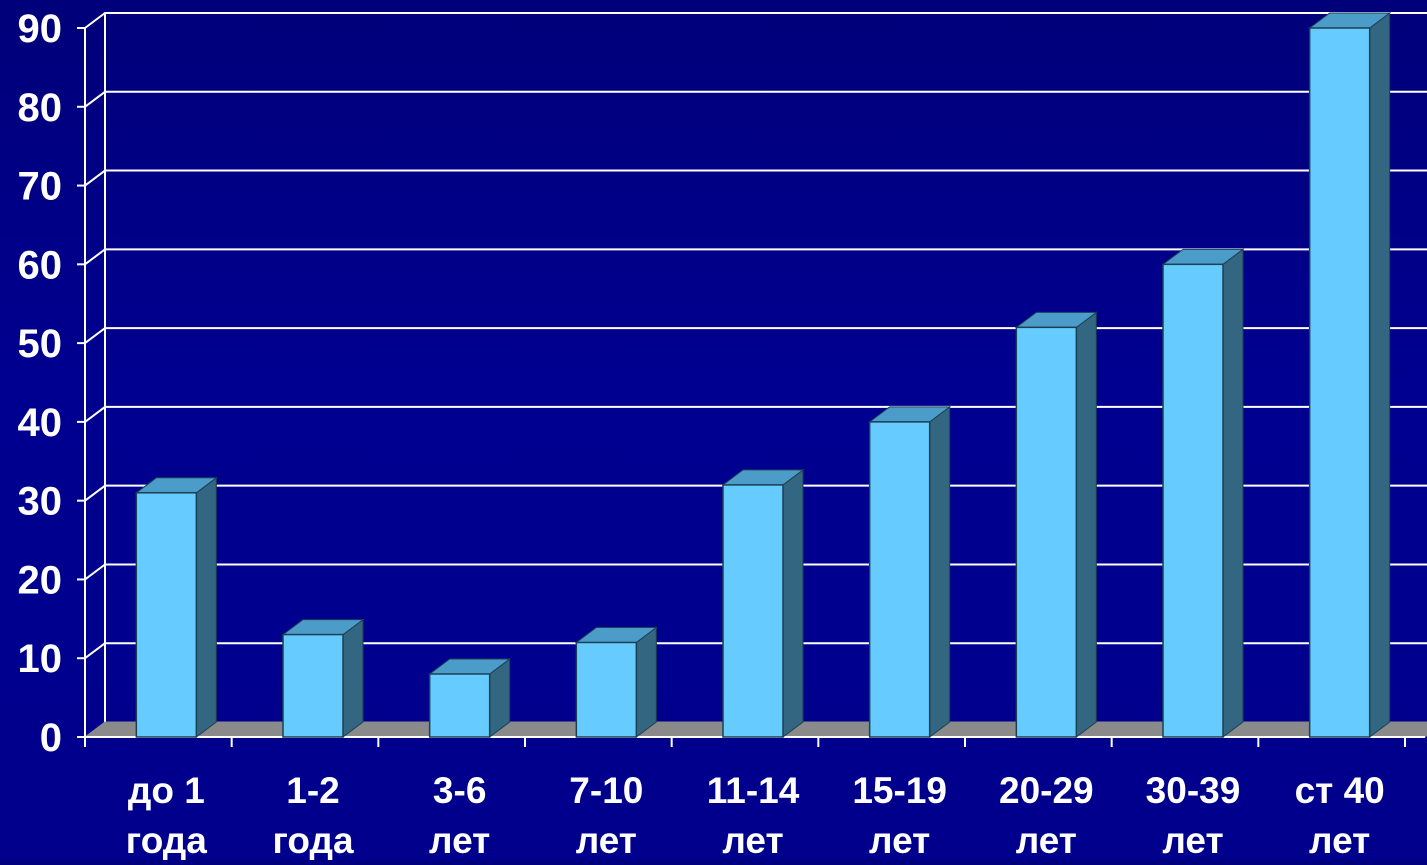 This screenshot has height=865, width=1427. Describe the element at coordinates (899, 815) in the screenshot. I see `x-tick-label: 15-19 лет` at that location.